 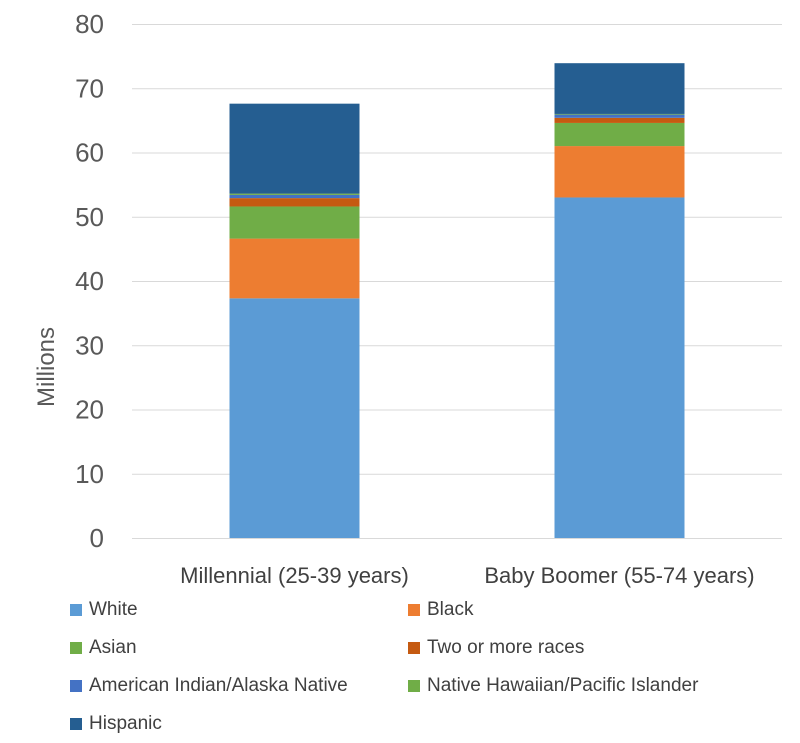 I want to click on y-tick-label: 30, so click(x=89, y=345).